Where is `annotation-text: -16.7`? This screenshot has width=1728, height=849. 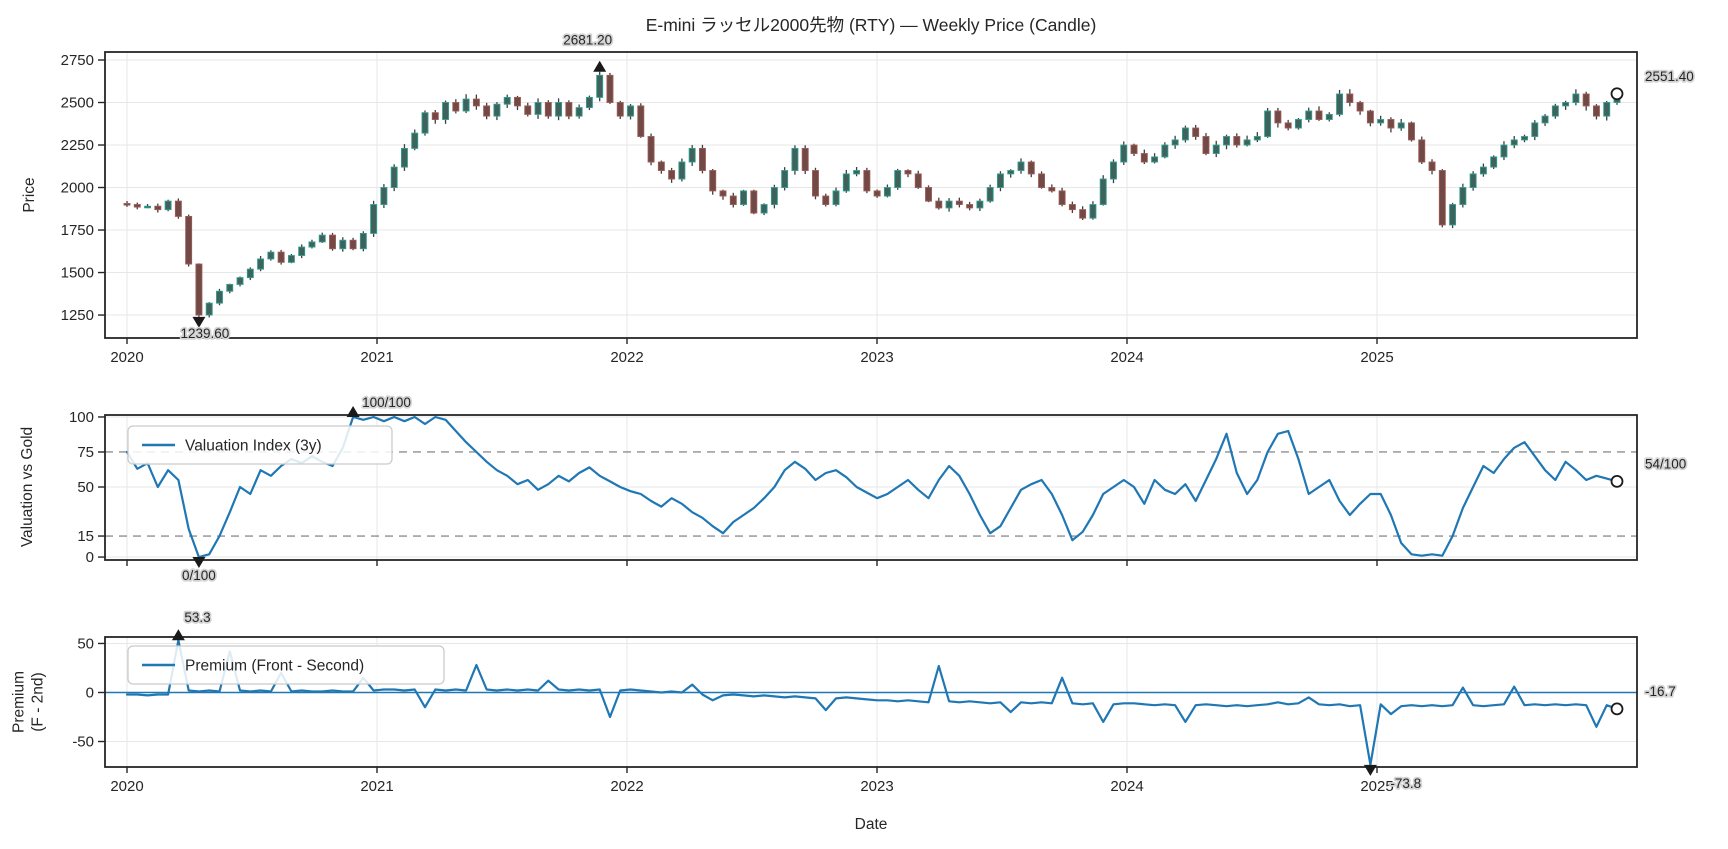
annotation-text: -16.7 is located at coordinates (1660, 691).